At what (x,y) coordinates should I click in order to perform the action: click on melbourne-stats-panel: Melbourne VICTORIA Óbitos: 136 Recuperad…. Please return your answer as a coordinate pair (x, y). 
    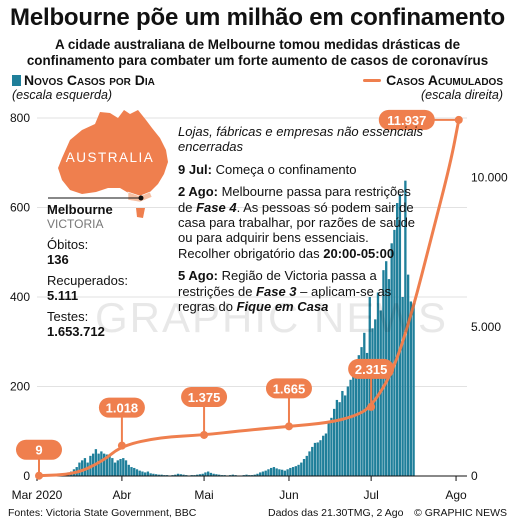
    Looking at the image, I should click on (87, 273).